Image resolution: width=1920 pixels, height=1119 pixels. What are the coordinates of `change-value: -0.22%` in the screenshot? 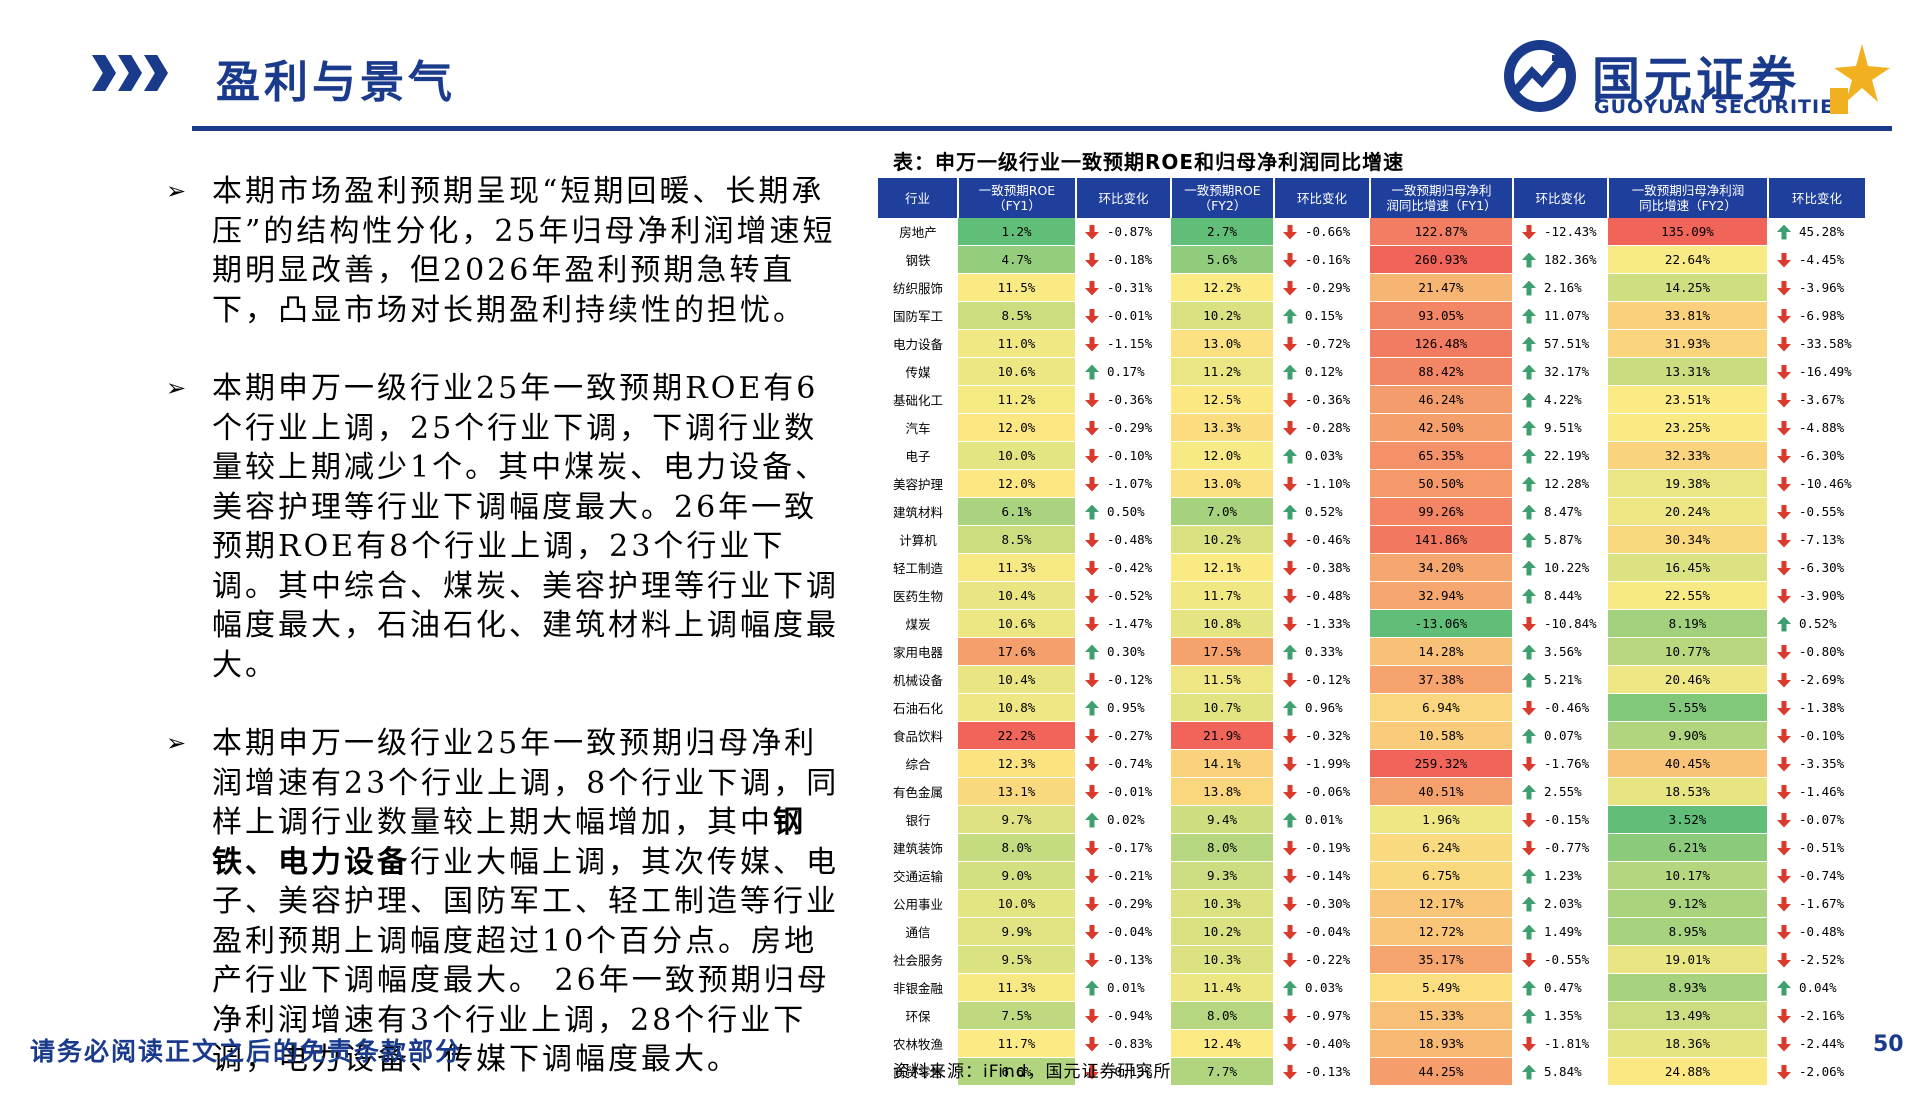 It's located at (1328, 959).